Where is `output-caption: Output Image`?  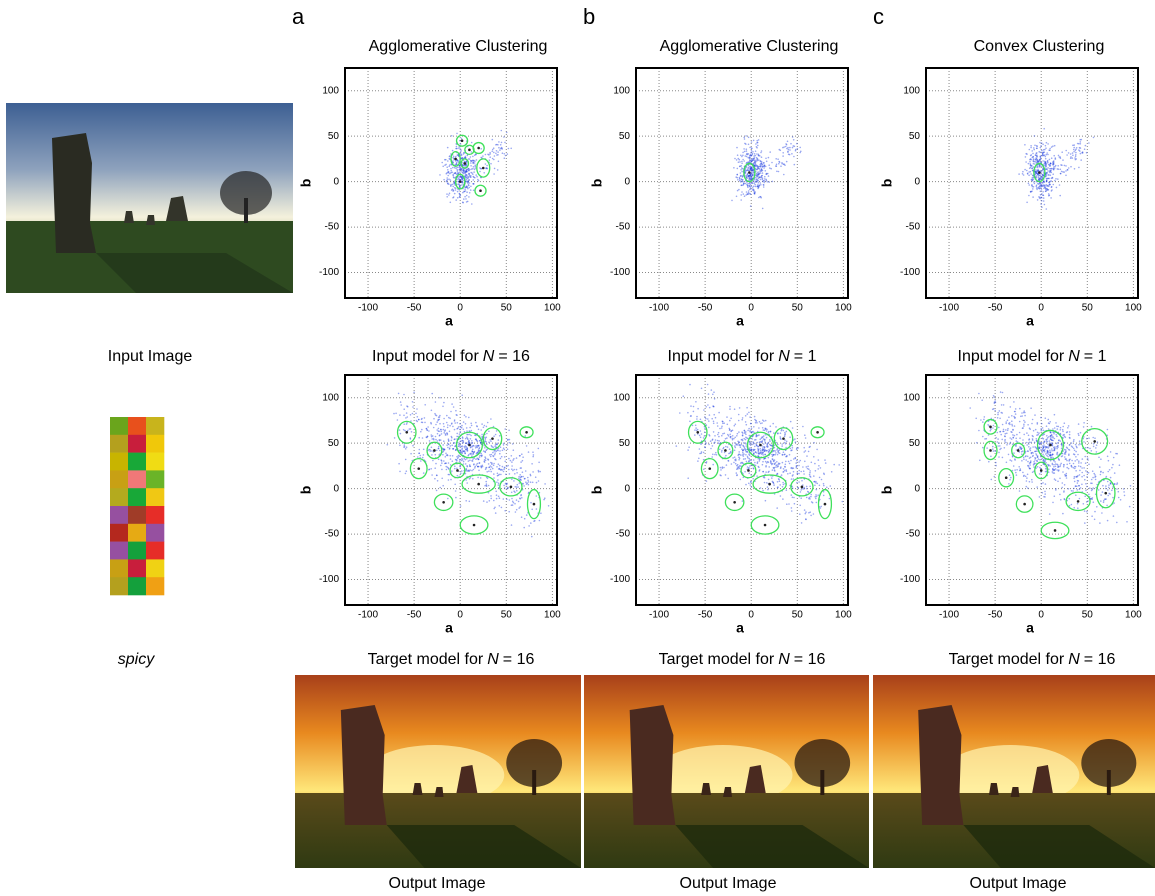 output-caption: Output Image is located at coordinates (1018, 883).